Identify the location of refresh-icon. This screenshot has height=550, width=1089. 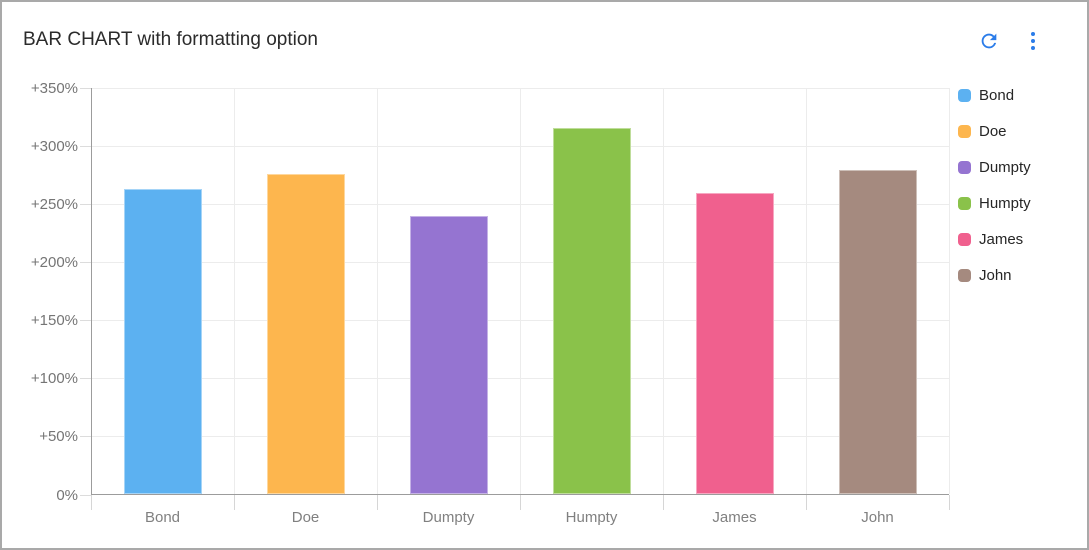
(989, 41).